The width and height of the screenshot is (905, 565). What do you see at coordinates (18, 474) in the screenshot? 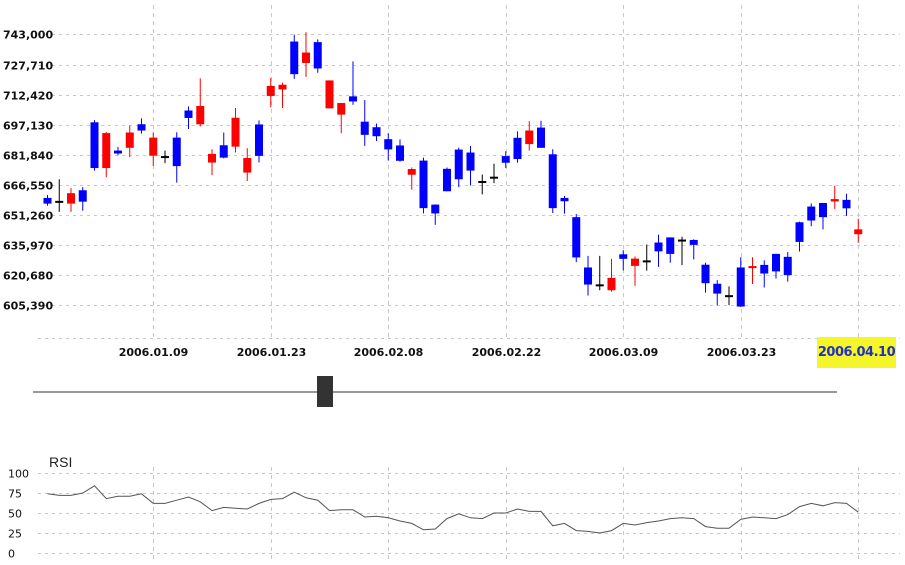
I see `rsi-y-tick: 100` at bounding box center [18, 474].